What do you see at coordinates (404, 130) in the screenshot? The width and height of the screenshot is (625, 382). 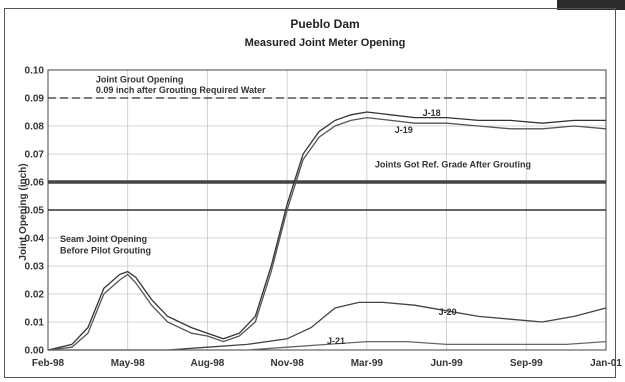 I see `annotation-label: J-19` at bounding box center [404, 130].